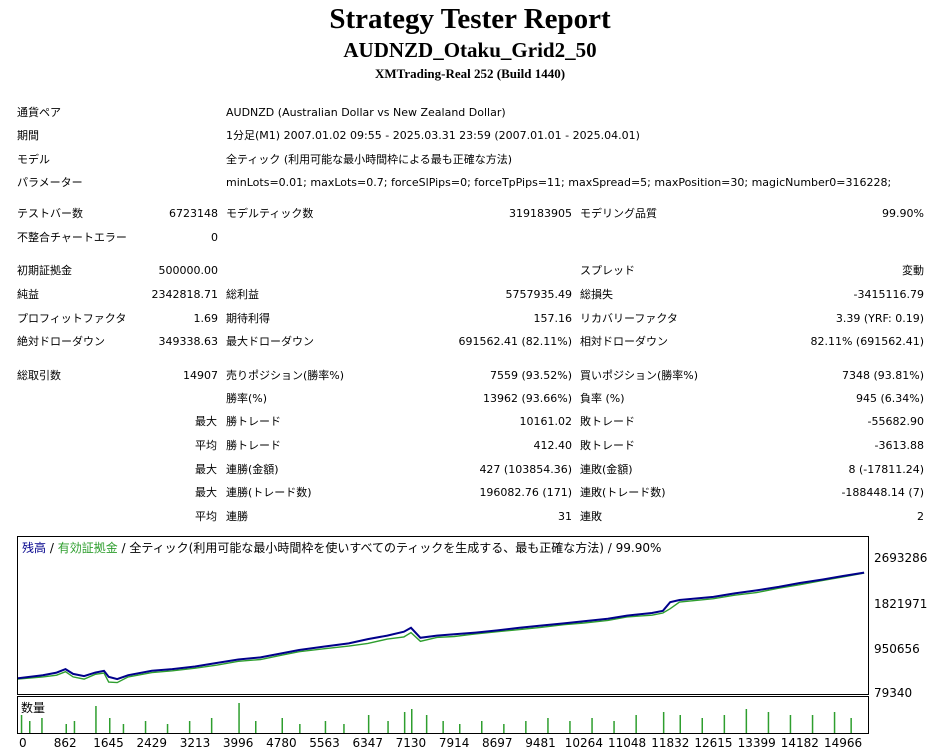 The width and height of the screenshot is (940, 750). Describe the element at coordinates (50, 182) in the screenshot. I see `settings-label-params: パラメーター` at that location.